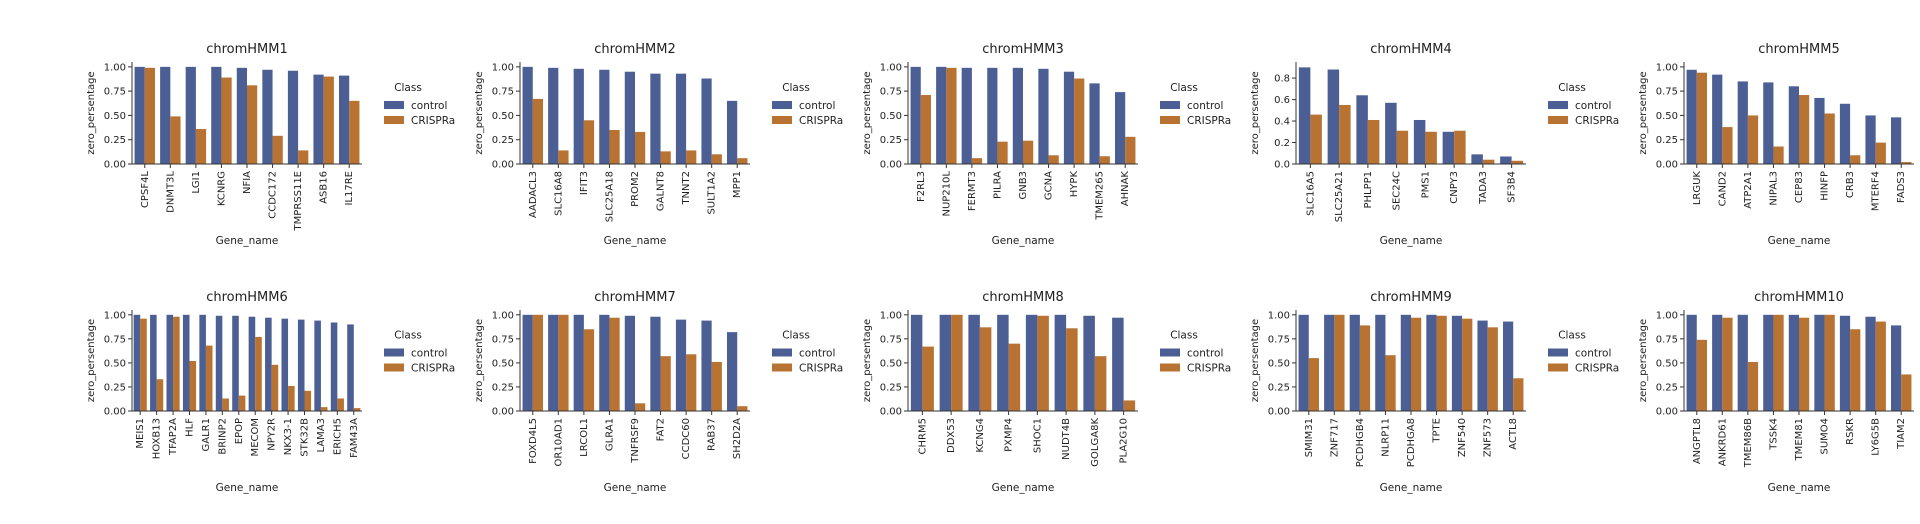 This screenshot has width=1920, height=524. I want to click on bar-CRISPRa-FAM43A, so click(357, 409).